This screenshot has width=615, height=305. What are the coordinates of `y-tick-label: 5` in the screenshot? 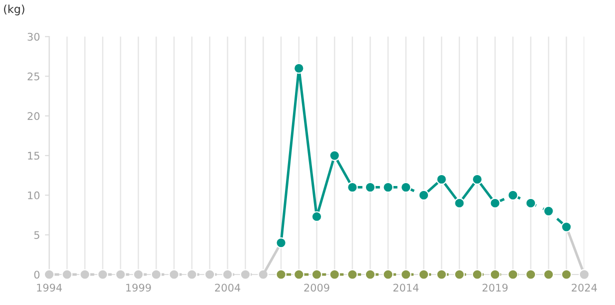 It's located at (37, 235).